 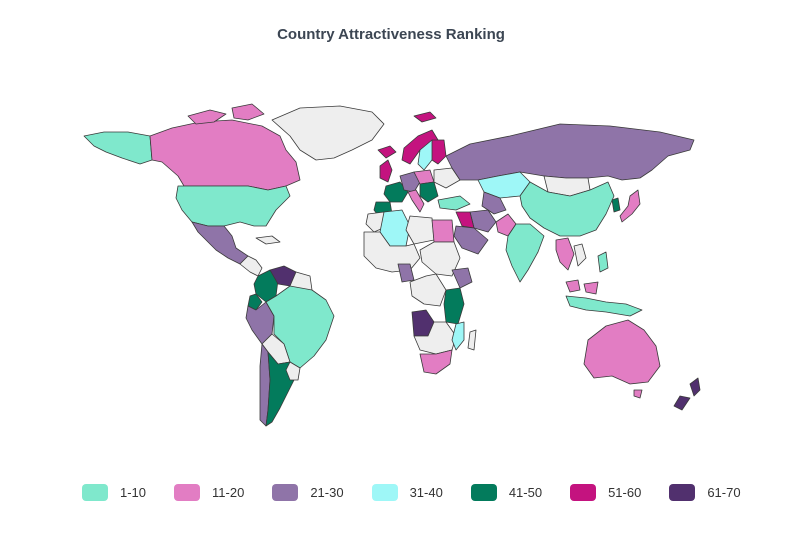 I want to click on country-central-africa, so click(x=428, y=290).